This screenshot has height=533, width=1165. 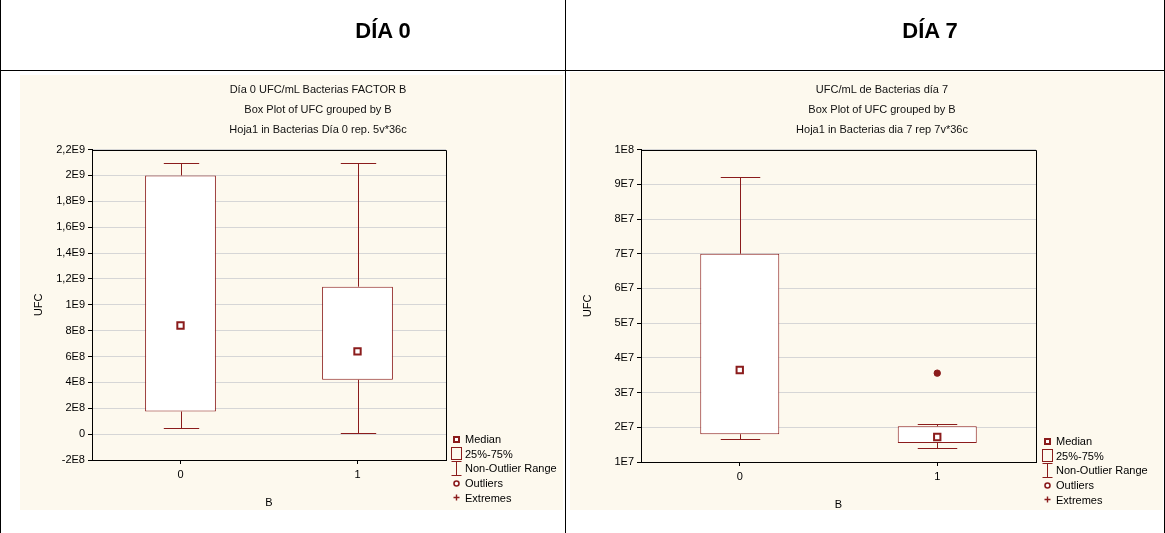 What do you see at coordinates (383, 31) in the screenshot?
I see `chart-title: DÍA 0` at bounding box center [383, 31].